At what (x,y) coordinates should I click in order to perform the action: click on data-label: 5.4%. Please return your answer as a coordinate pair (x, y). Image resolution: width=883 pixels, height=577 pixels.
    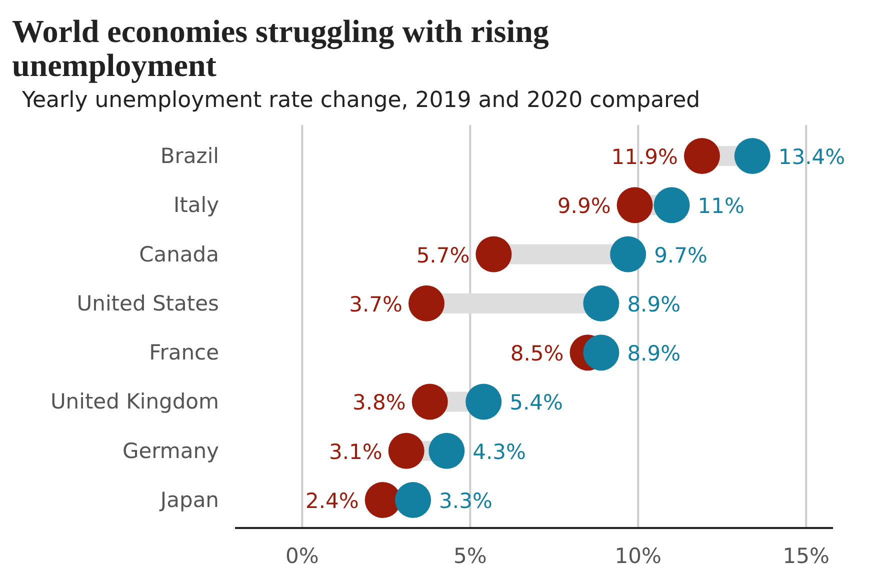
    Looking at the image, I should click on (536, 402).